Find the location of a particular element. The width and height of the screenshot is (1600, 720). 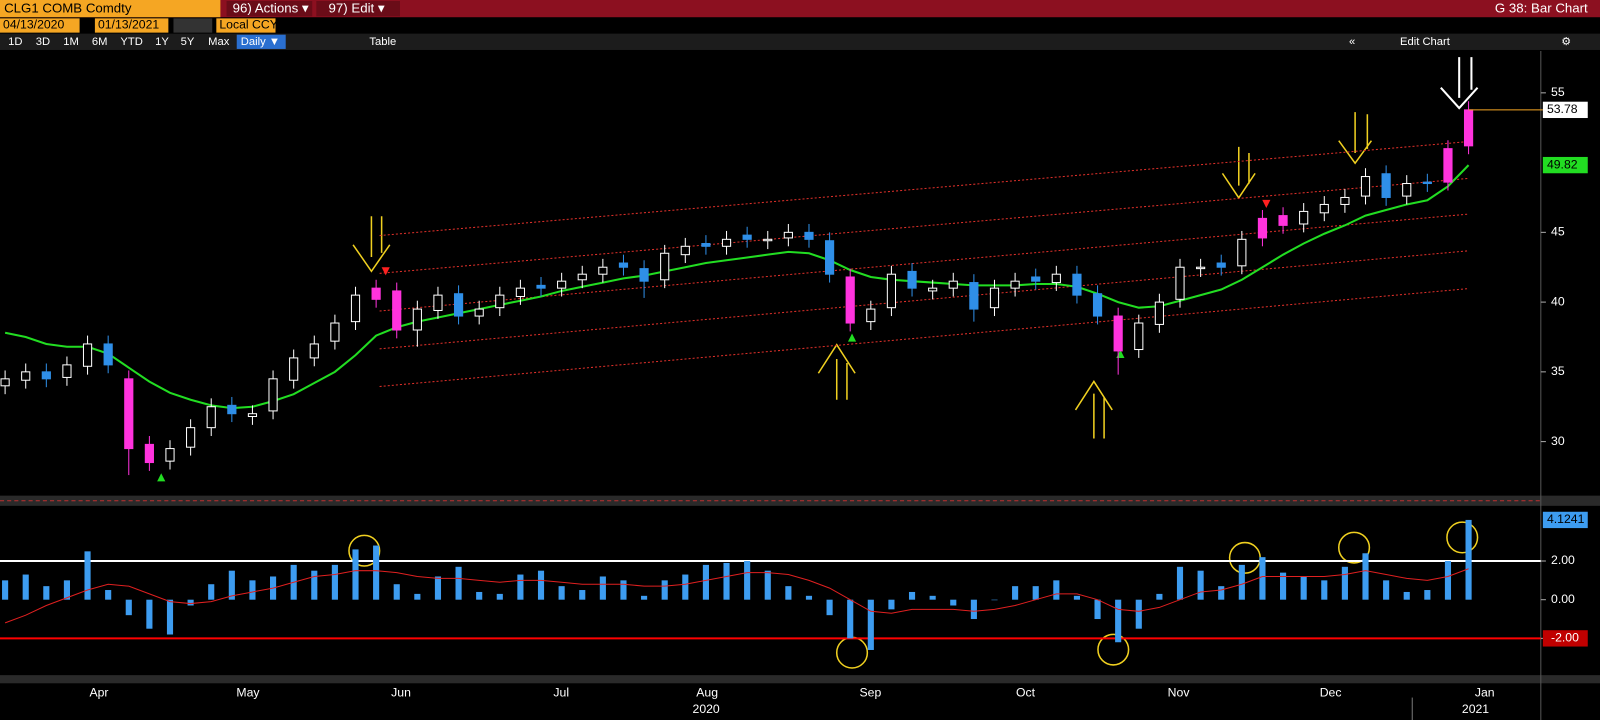

x-tick-label: Jul is located at coordinates (561, 693).